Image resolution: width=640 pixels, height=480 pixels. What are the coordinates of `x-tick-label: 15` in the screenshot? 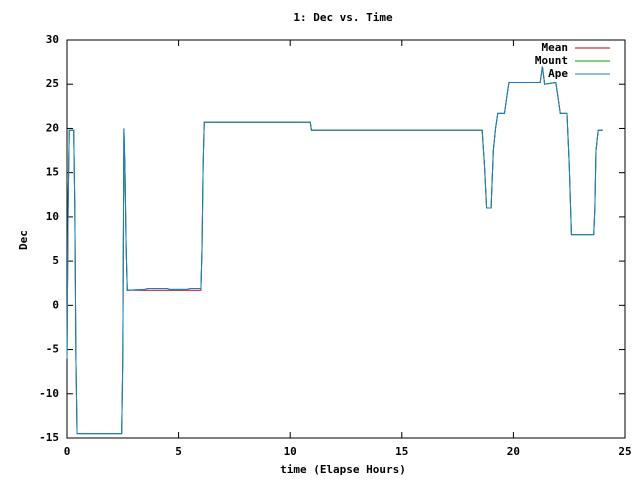 It's located at (401, 451).